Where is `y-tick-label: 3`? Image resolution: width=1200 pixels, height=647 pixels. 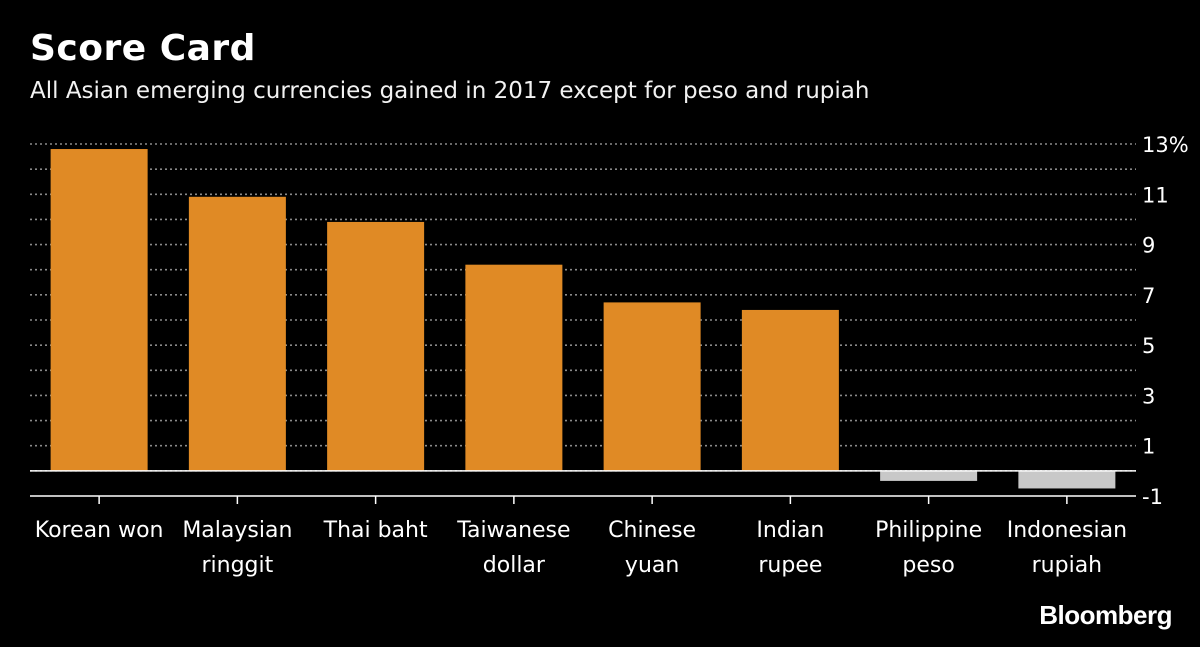 y-tick-label: 3 is located at coordinates (1148, 396).